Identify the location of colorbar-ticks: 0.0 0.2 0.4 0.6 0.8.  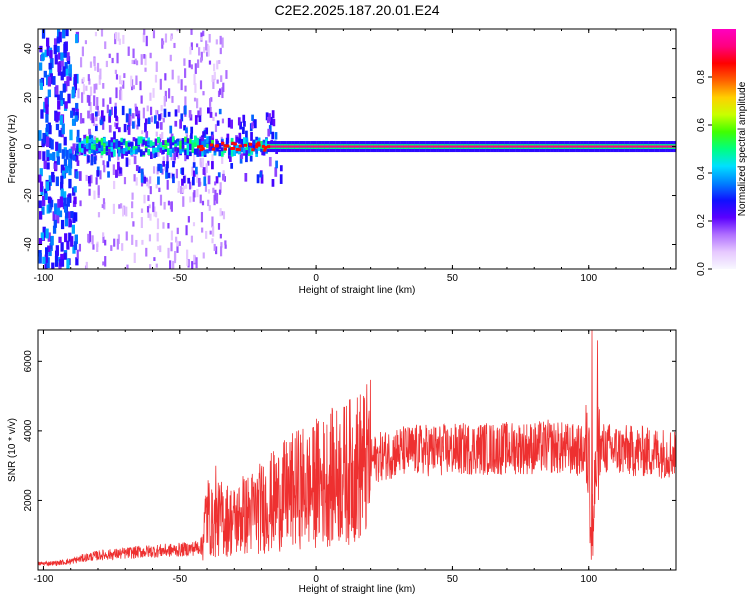
(704, 173).